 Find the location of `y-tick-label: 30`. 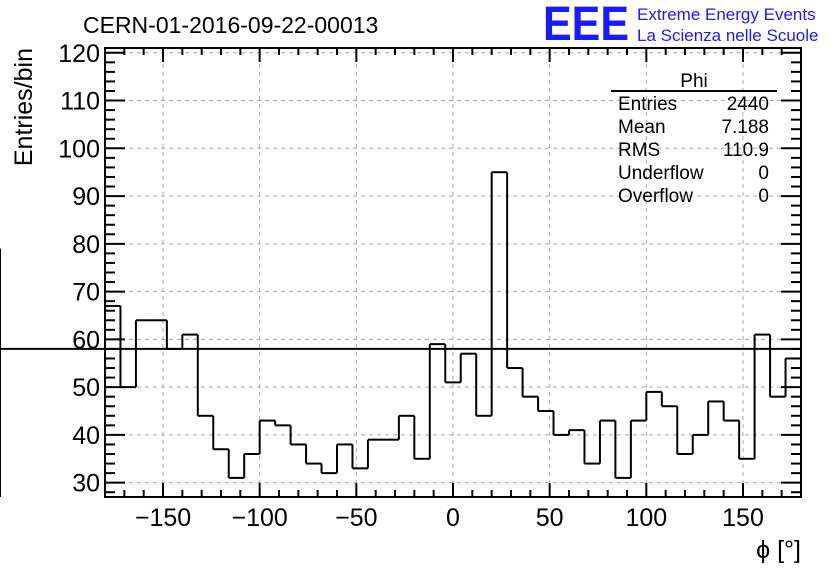

y-tick-label: 30 is located at coordinates (86, 484).